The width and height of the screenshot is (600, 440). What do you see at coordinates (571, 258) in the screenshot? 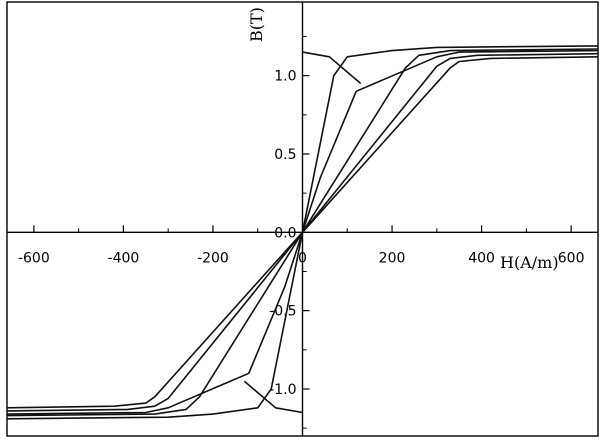
I see `x-tick-label: 600` at bounding box center [571, 258].